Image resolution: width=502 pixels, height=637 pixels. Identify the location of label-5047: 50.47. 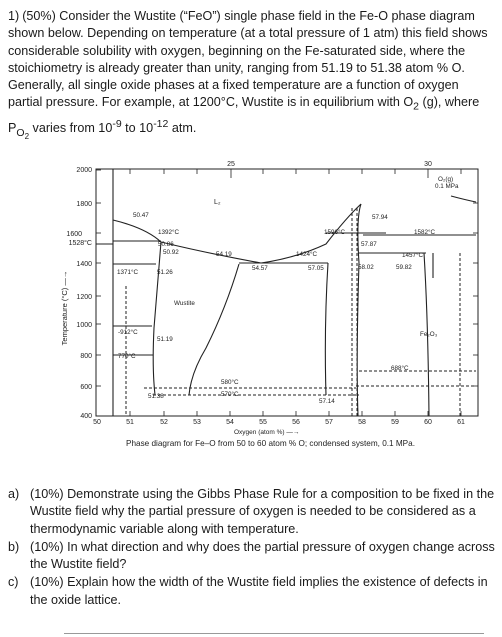
(141, 215).